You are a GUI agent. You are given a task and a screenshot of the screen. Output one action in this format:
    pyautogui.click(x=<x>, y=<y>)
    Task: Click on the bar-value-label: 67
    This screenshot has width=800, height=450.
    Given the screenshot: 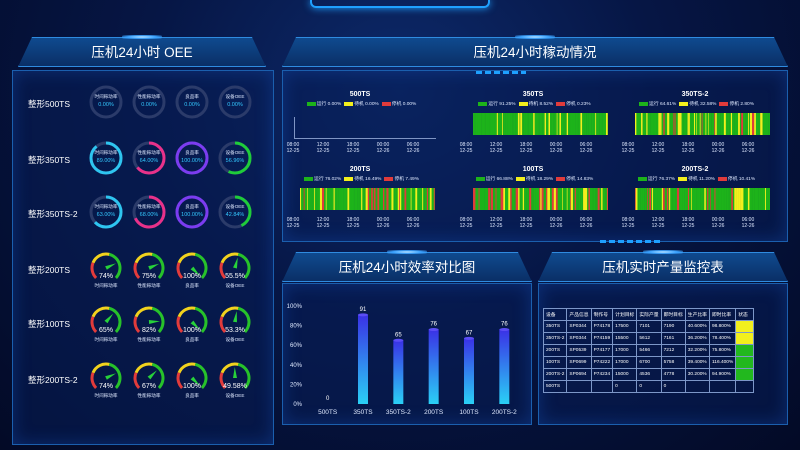 What is the action you would take?
    pyautogui.click(x=469, y=333)
    